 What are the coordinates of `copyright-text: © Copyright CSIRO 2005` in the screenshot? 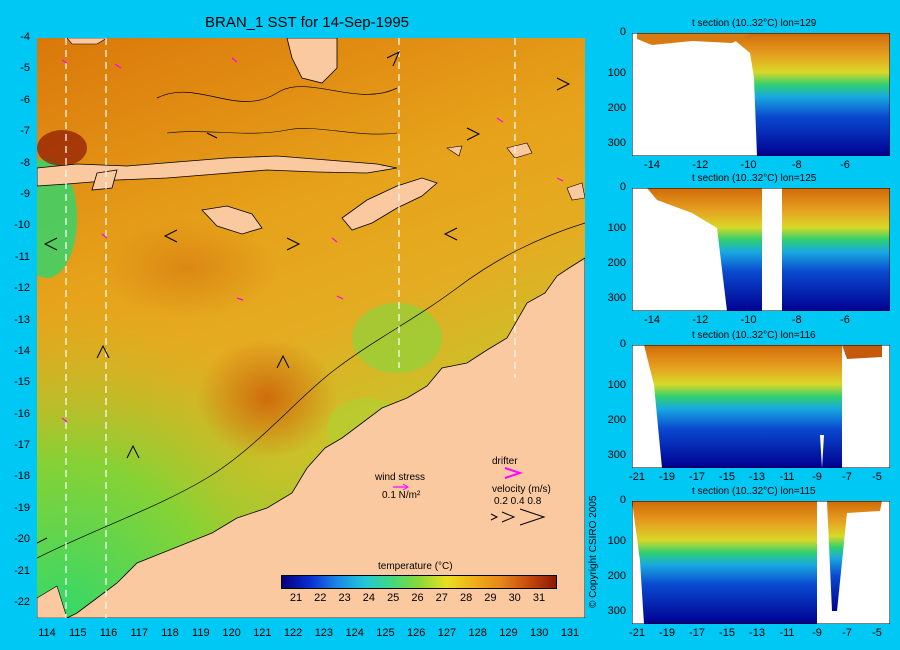 It's located at (593, 551).